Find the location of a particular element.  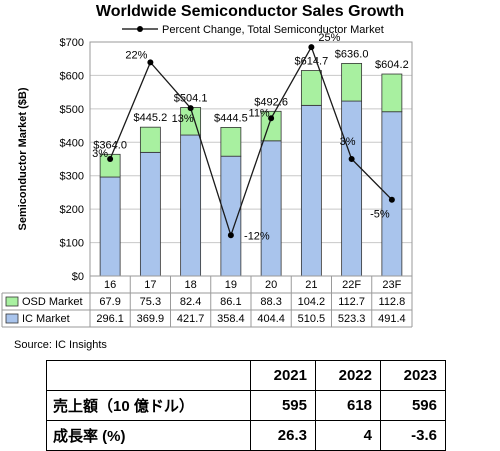

y-tick-label: $100 is located at coordinates (72, 244).